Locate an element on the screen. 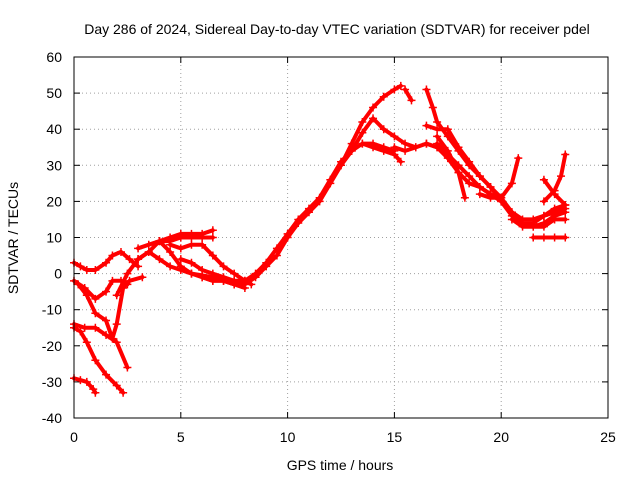  y-tick-label: -30 is located at coordinates (52, 382).